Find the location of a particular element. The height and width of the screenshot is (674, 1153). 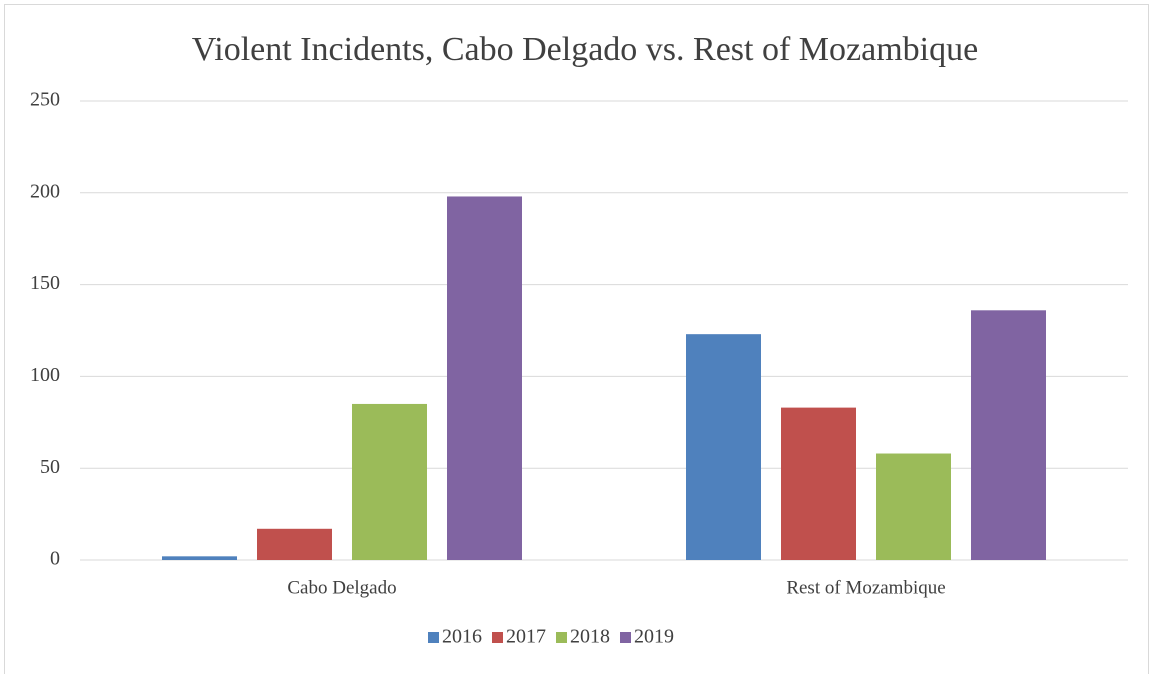

x-tick-label: Cabo Delgado is located at coordinates (341, 587).